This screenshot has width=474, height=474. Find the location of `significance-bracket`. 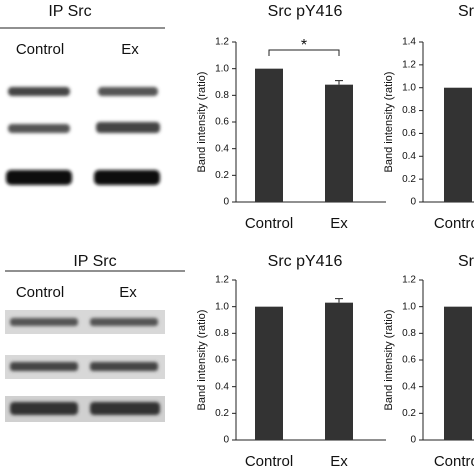

significance-bracket is located at coordinates (304, 52).